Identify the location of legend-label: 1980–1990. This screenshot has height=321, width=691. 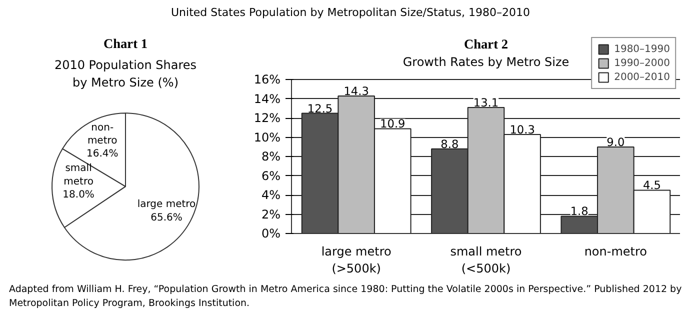
(642, 49).